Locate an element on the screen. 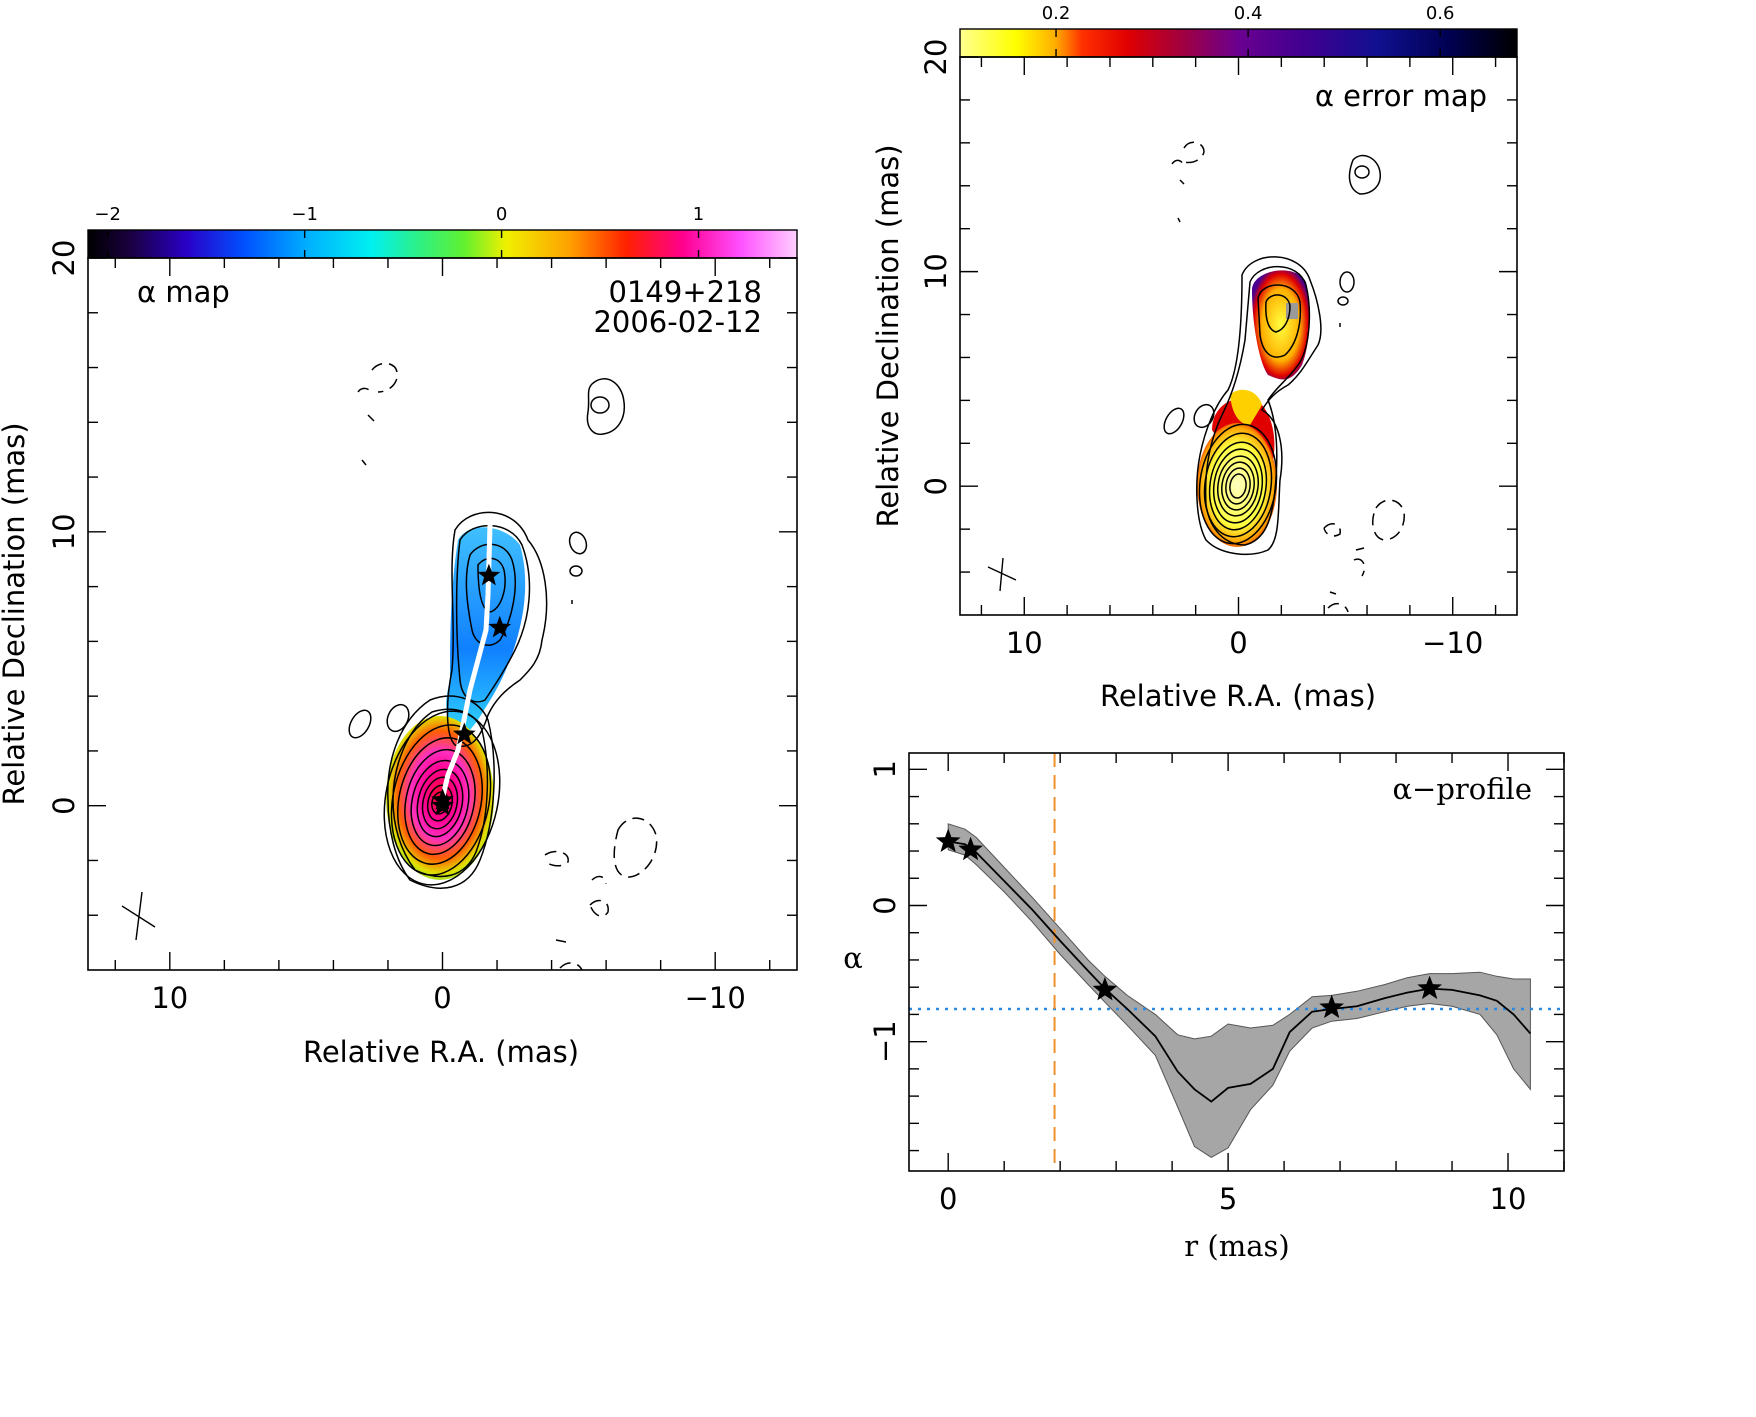  error-map-xtick-label: 10 is located at coordinates (1024, 643).